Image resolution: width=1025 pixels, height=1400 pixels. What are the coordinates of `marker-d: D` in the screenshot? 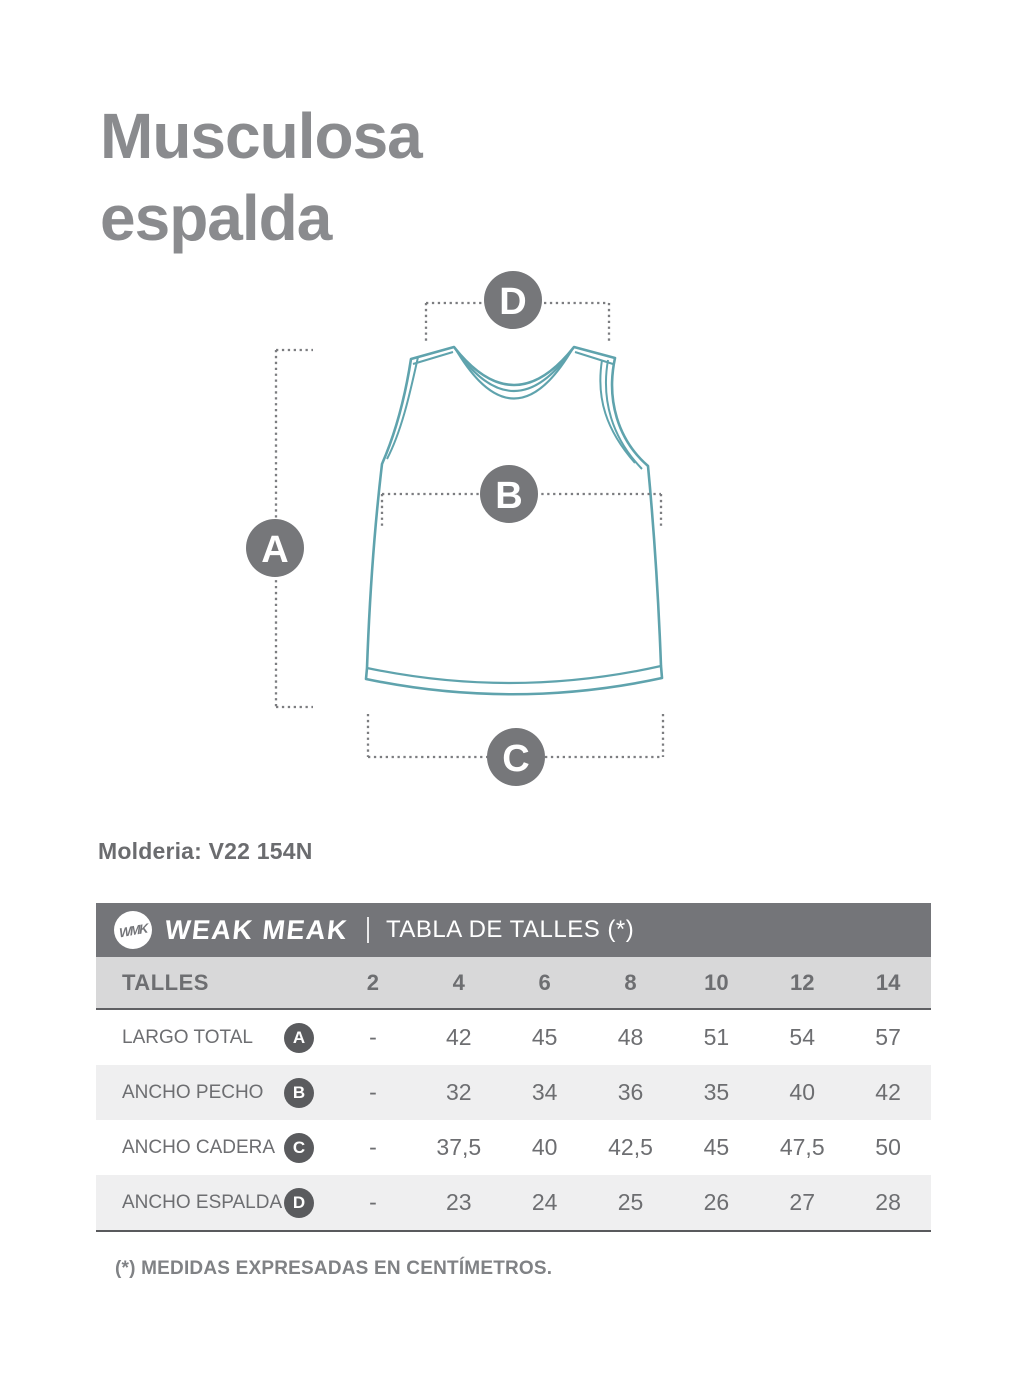 It's located at (513, 300).